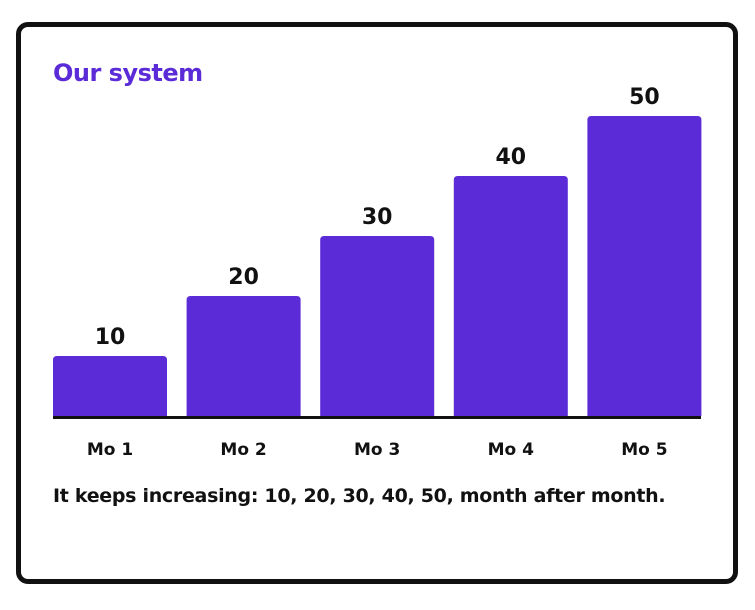 The image size is (755, 610). Describe the element at coordinates (377, 217) in the screenshot. I see `value-label-3: 30` at that location.